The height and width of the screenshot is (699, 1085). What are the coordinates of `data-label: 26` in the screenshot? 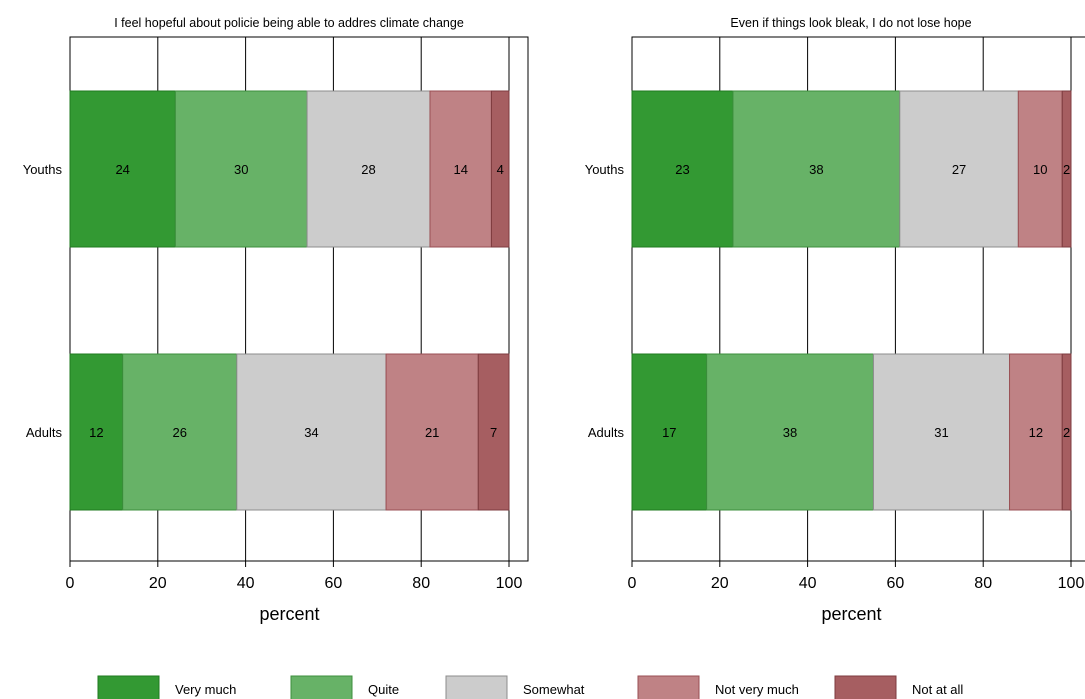 It's located at (180, 432).